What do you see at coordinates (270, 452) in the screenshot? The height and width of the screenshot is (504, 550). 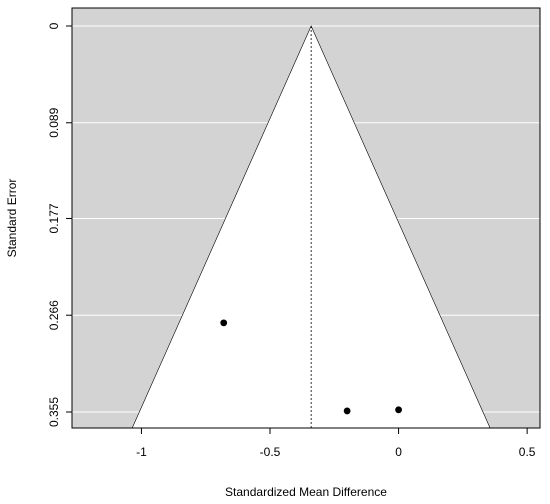 I see `x-tick-label: -0.5` at bounding box center [270, 452].